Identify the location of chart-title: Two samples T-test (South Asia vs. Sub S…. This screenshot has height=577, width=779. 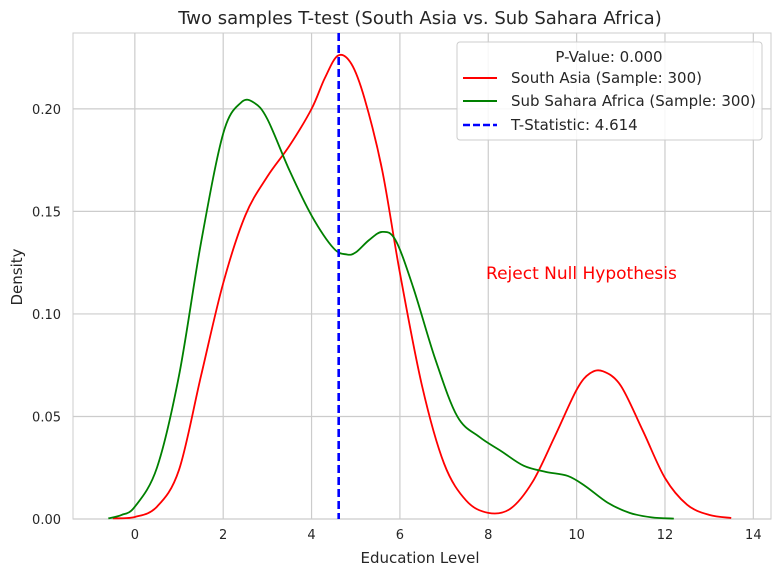
(419, 18).